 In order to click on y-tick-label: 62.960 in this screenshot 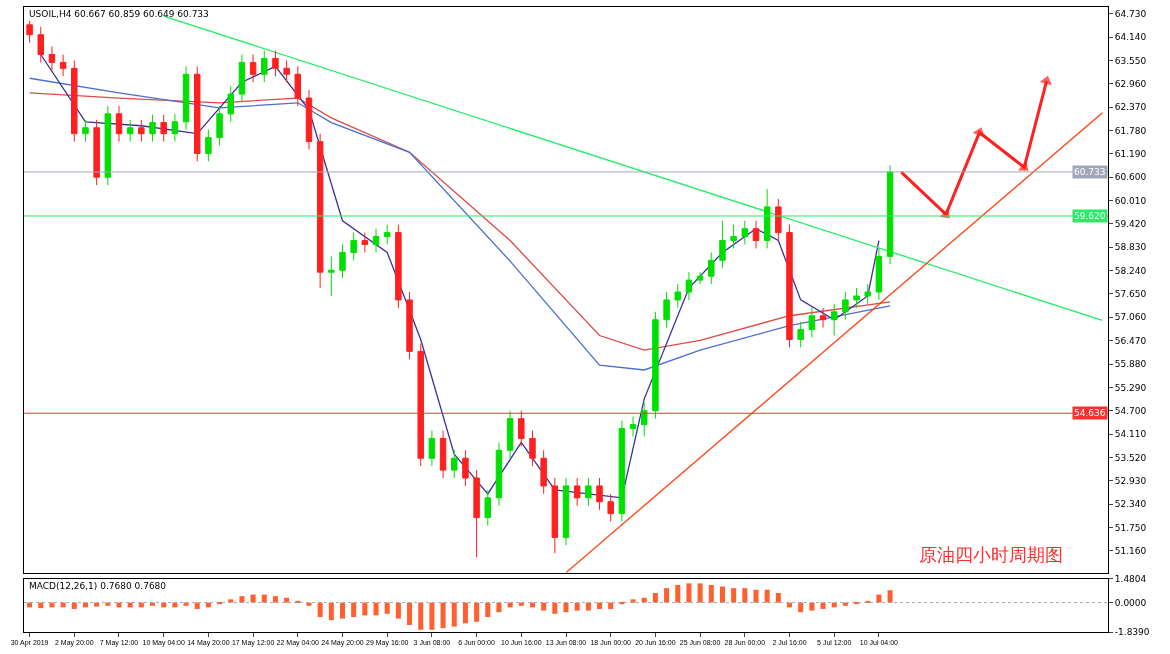, I will do `click(1130, 83)`.